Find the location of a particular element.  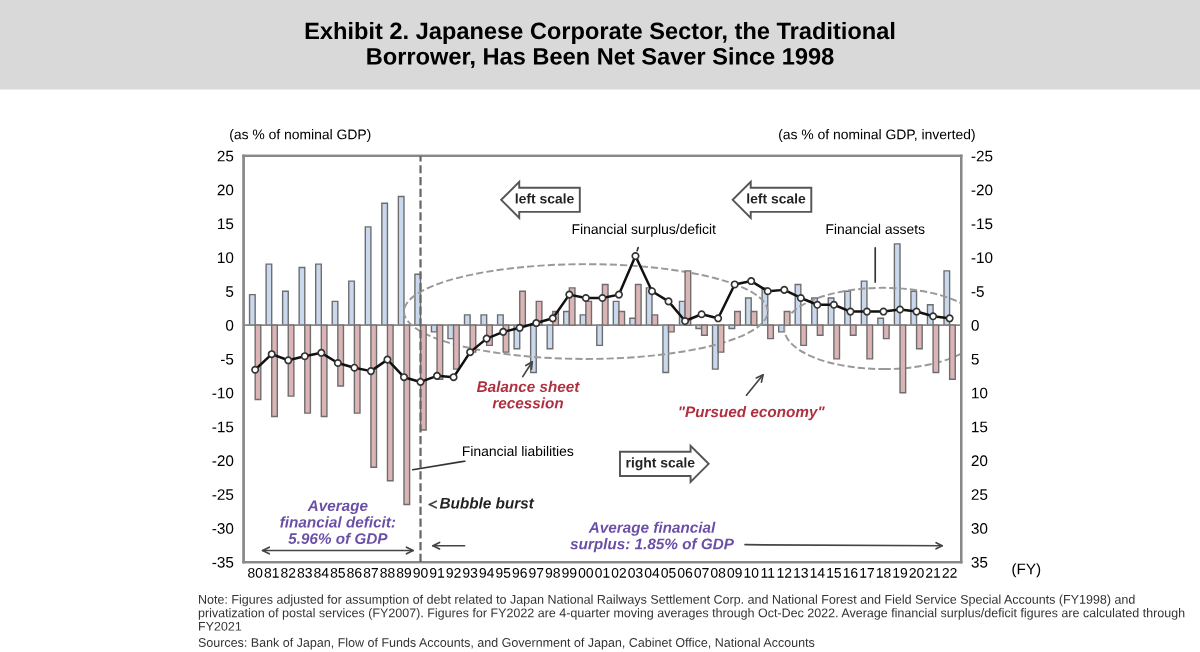

chart-title: Exhibit 2. Japanese Corporate Sector, the Traditional Borrower, Has Been Net Saver Since 1998 is located at coordinates (600, 45).